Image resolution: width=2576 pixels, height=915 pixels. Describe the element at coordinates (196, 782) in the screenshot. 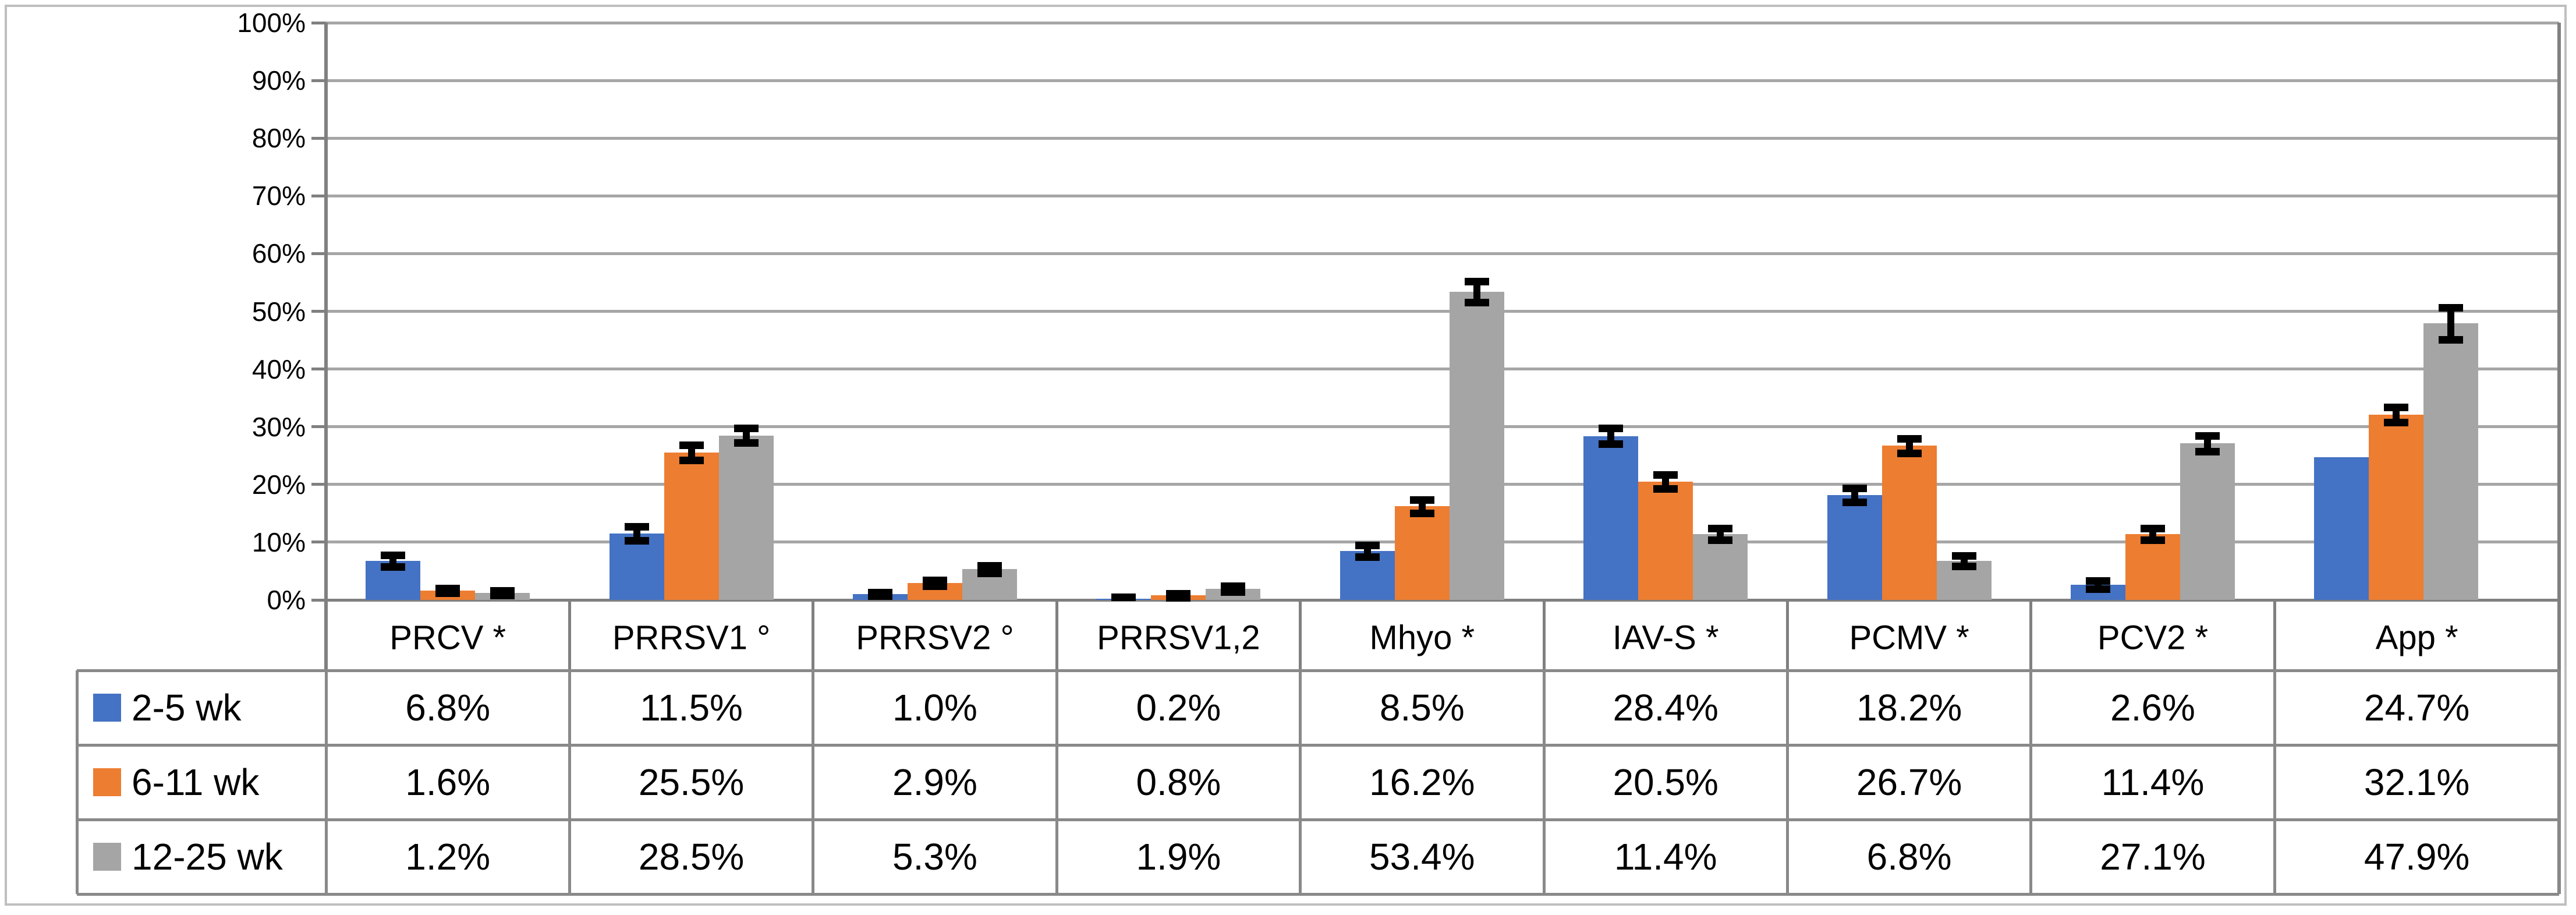

I see `legend-label: 6-11 wk` at that location.